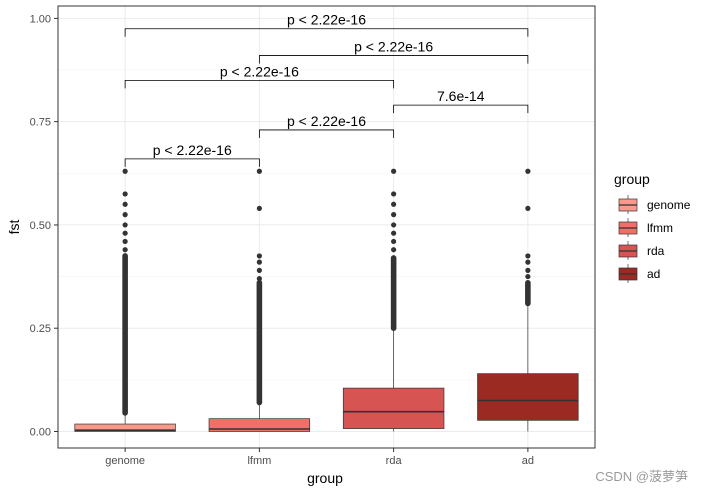 Image resolution: width=704 pixels, height=493 pixels. Describe the element at coordinates (669, 205) in the screenshot. I see `legend-label: genome` at that location.